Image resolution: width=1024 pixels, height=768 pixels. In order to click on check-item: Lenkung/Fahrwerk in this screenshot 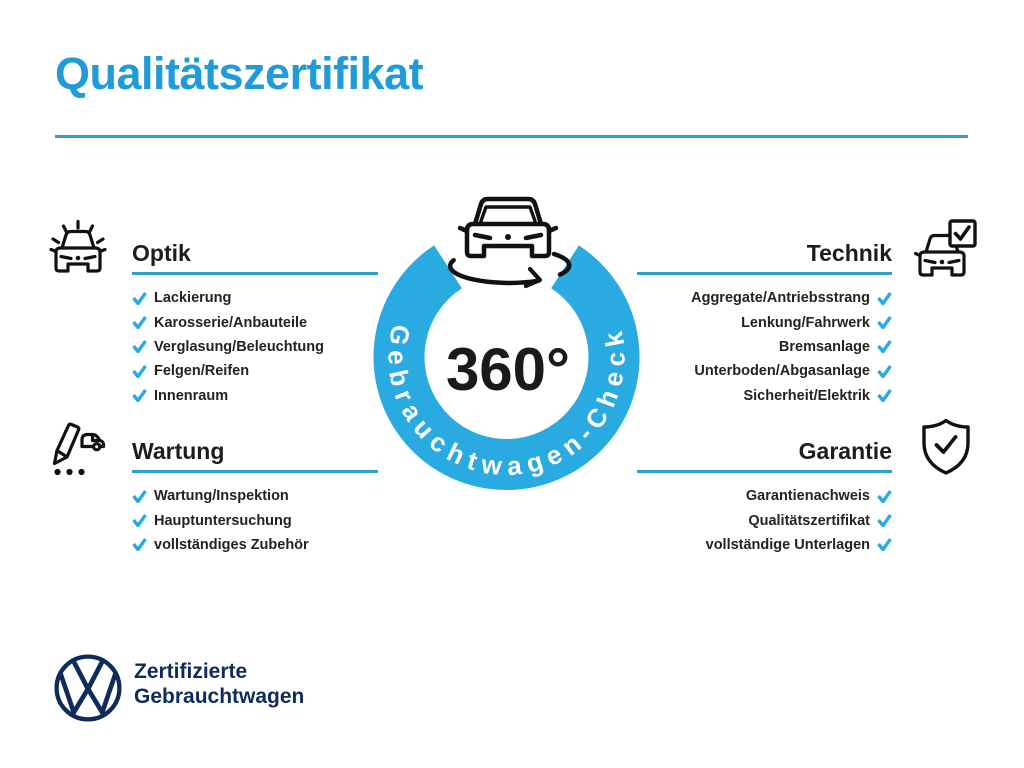, I will do `click(764, 322)`.